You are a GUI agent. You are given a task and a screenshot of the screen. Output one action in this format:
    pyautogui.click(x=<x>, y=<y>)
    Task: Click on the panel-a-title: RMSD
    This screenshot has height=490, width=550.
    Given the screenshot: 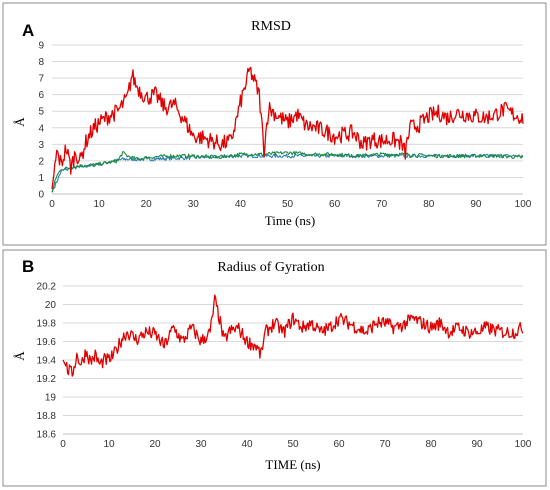 What is the action you would take?
    pyautogui.click(x=271, y=26)
    